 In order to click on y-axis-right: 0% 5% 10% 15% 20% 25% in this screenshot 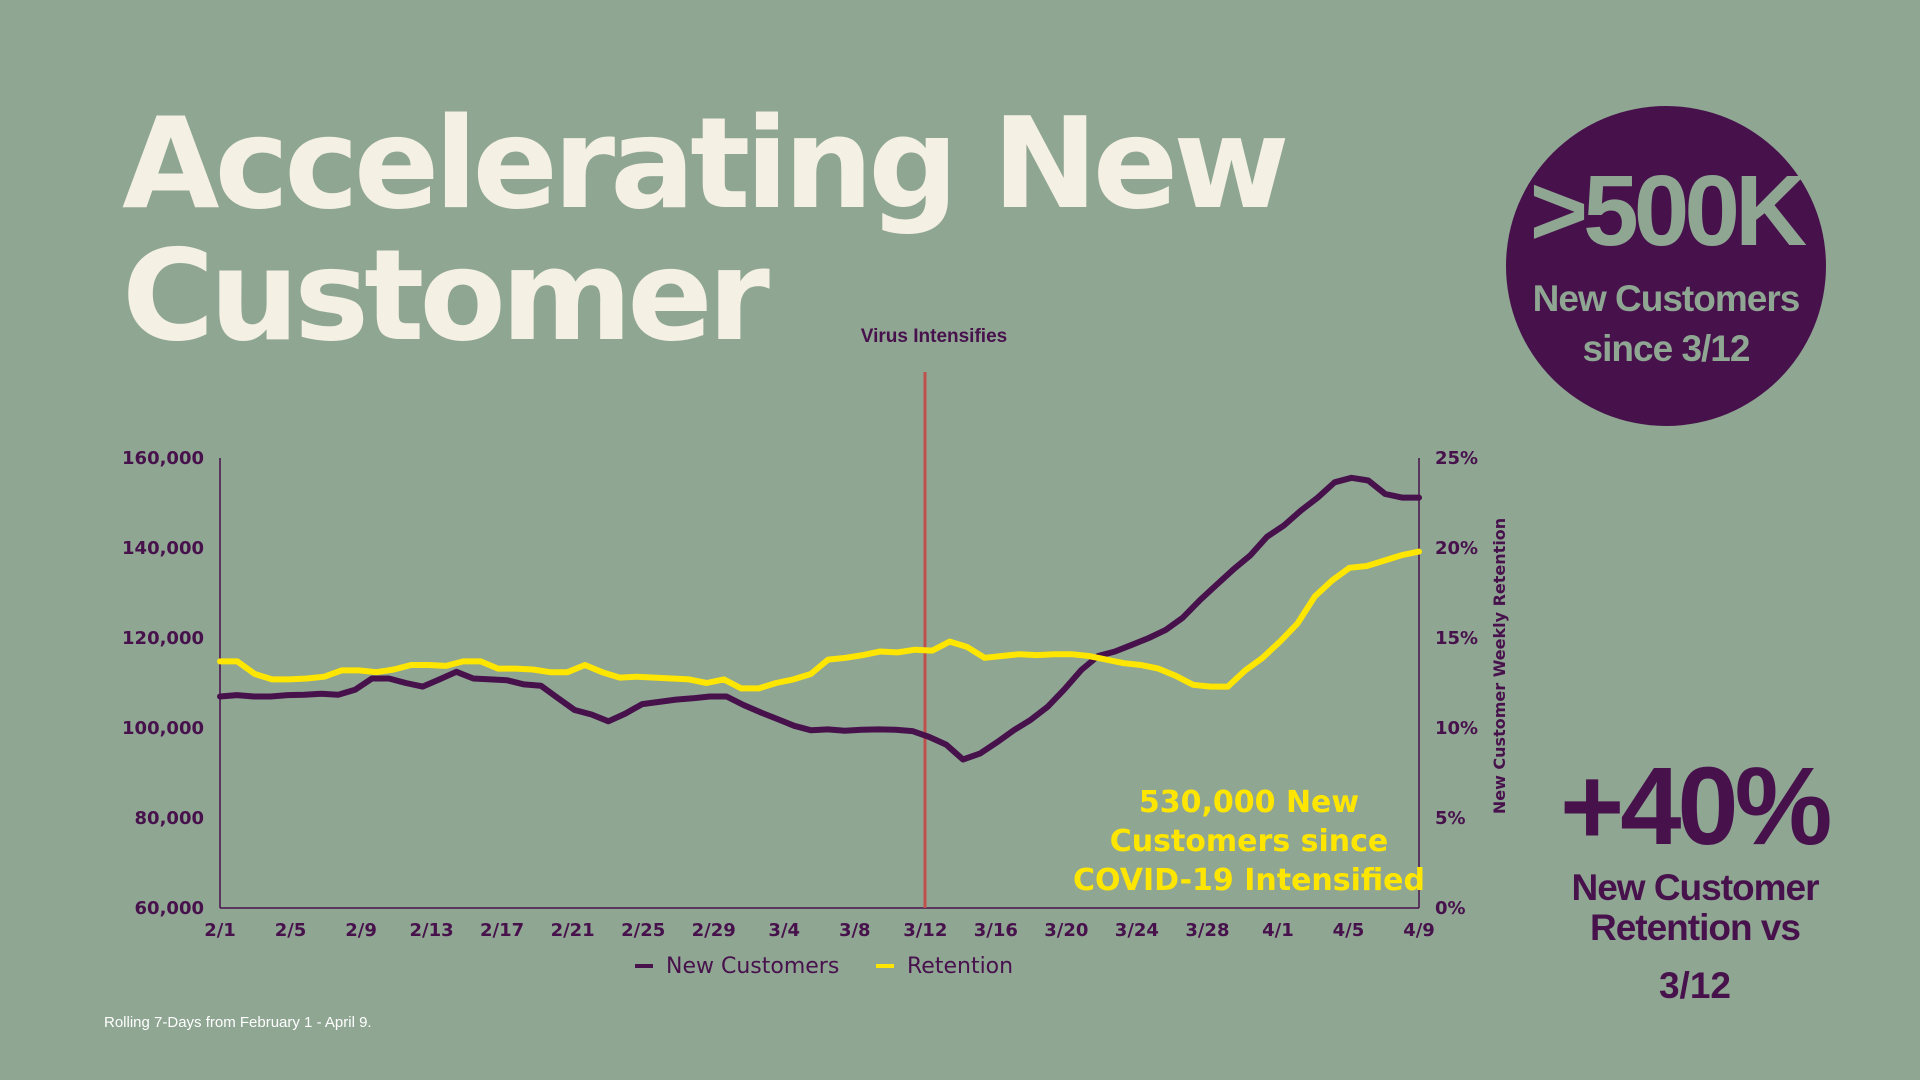, I will do `click(1456, 683)`.